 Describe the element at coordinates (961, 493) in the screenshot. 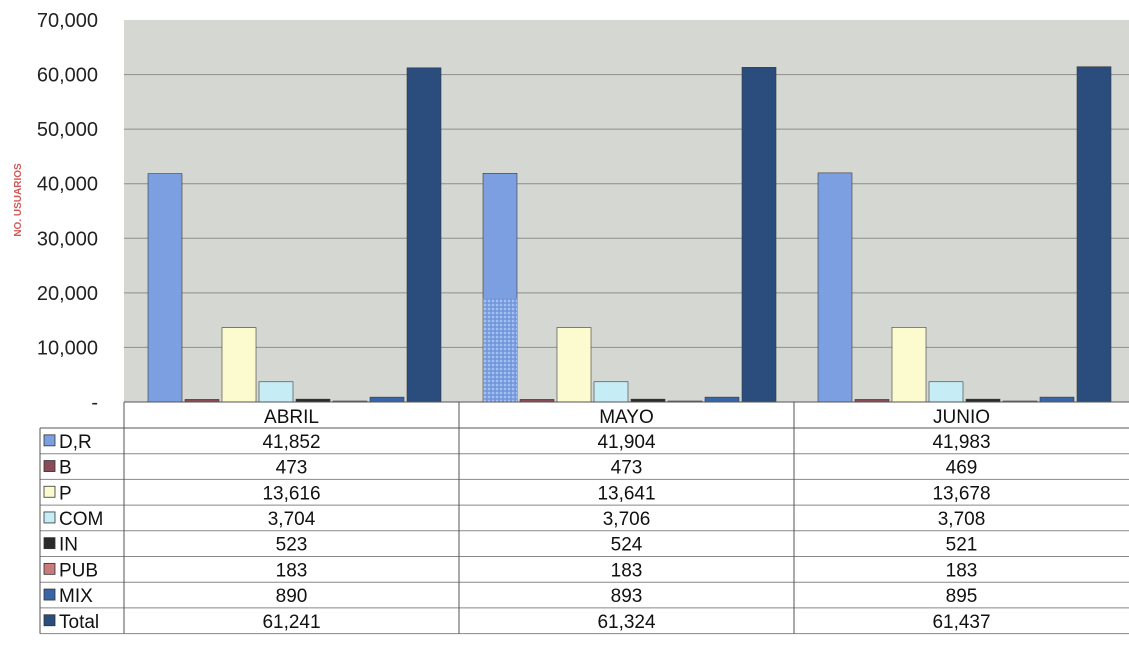

I see `data-label: 13,678` at that location.